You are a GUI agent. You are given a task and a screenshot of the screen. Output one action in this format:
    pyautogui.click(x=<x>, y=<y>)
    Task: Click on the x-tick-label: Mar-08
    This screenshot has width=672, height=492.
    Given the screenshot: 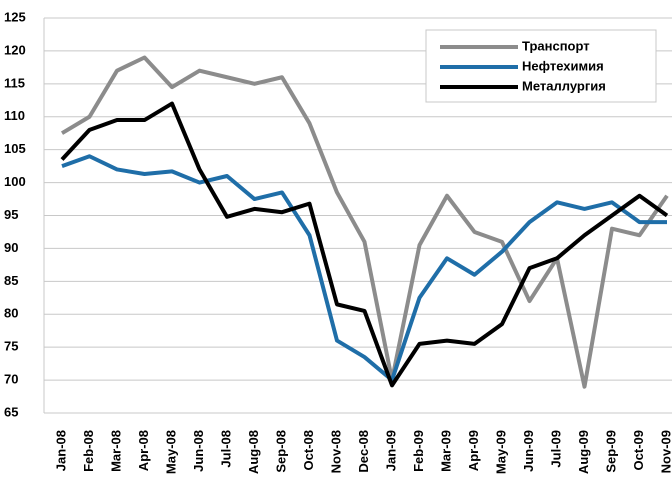 What is the action you would take?
    pyautogui.click(x=115, y=451)
    